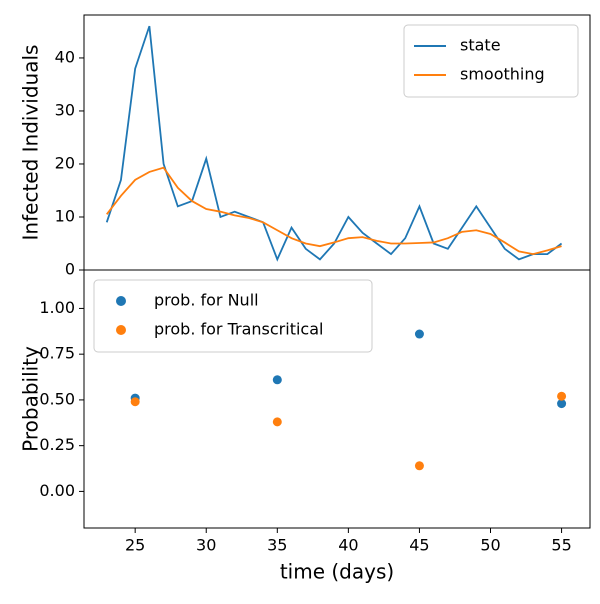 This screenshot has height=604, width=600. I want to click on y-tick-label: 10, so click(65, 215).